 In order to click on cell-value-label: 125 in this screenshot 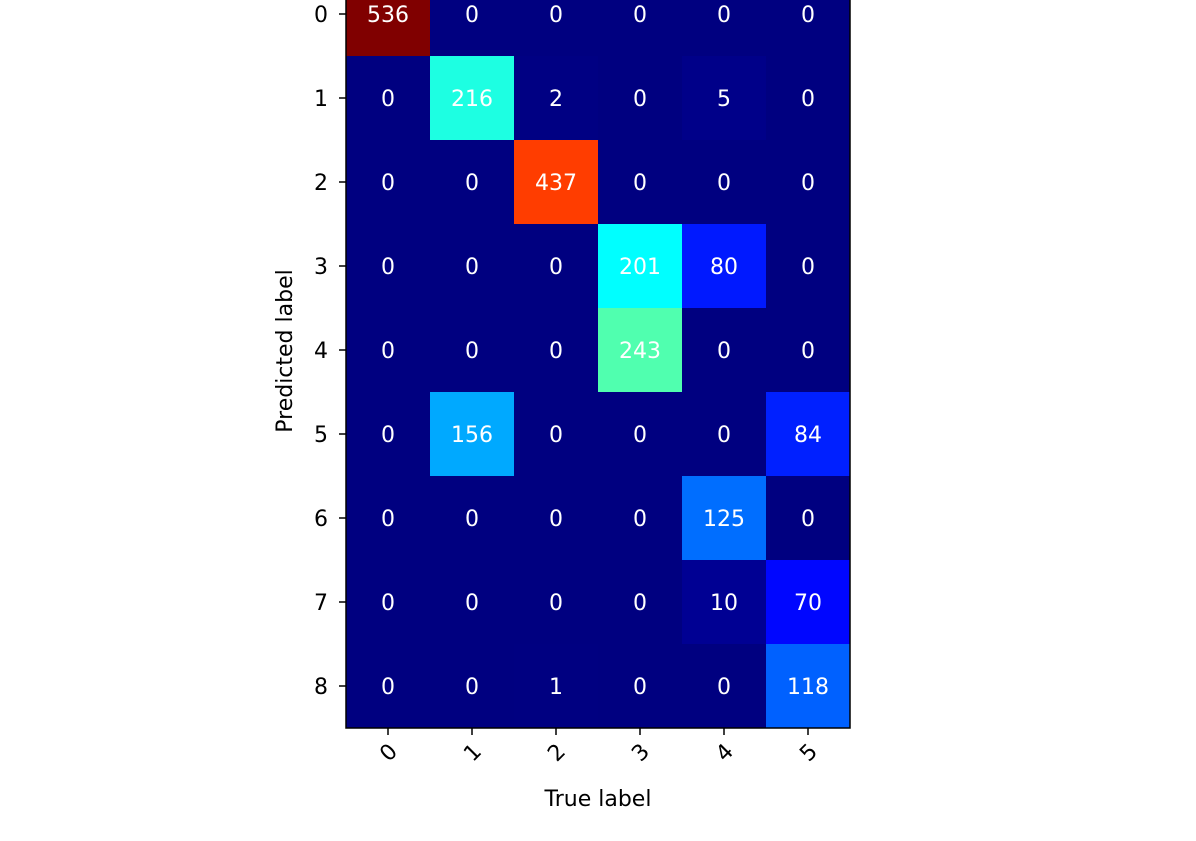, I will do `click(724, 519)`.